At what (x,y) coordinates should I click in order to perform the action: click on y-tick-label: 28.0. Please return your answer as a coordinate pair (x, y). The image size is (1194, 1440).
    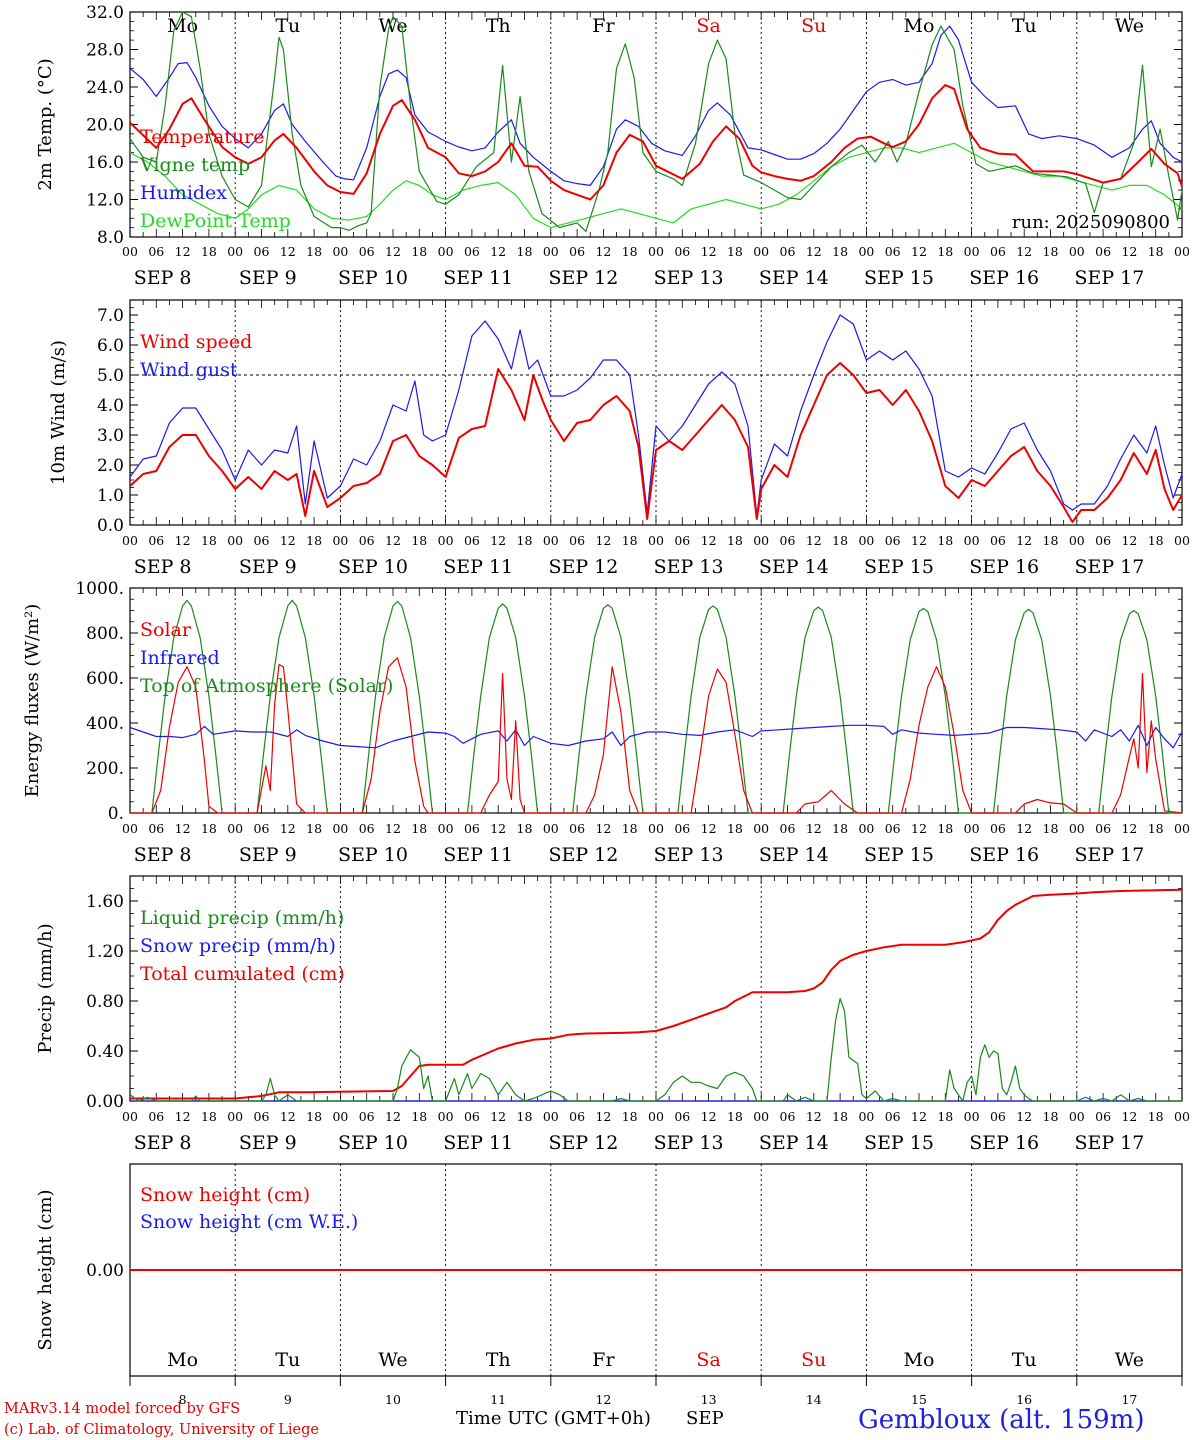
    Looking at the image, I should click on (105, 51).